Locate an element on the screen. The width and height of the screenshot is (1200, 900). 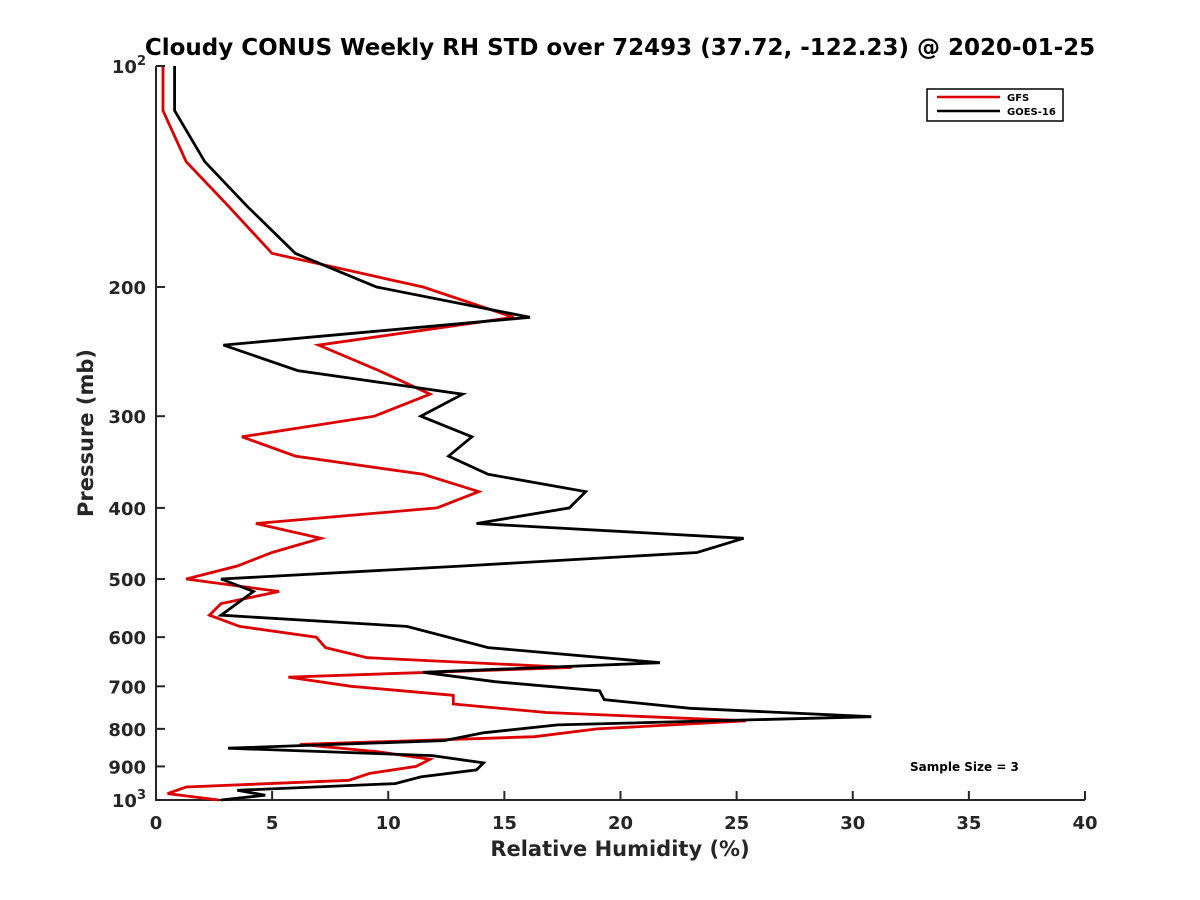
x-tick-label: 25 is located at coordinates (736, 823).